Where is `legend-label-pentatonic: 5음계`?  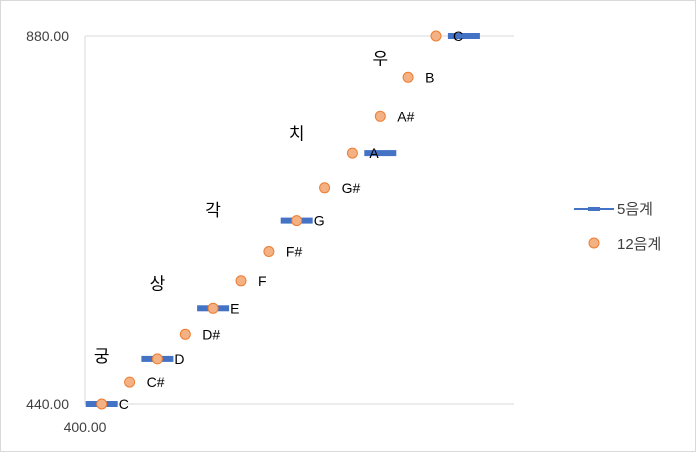
legend-label-pentatonic: 5음계 is located at coordinates (635, 209).